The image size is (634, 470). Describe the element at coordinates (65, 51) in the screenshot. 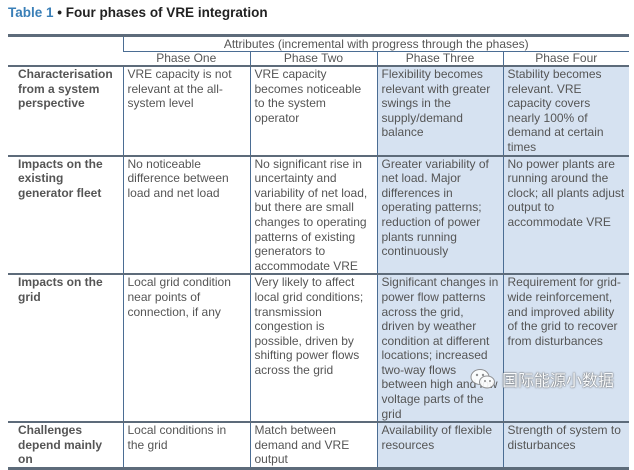

I see `corner-cell` at that location.